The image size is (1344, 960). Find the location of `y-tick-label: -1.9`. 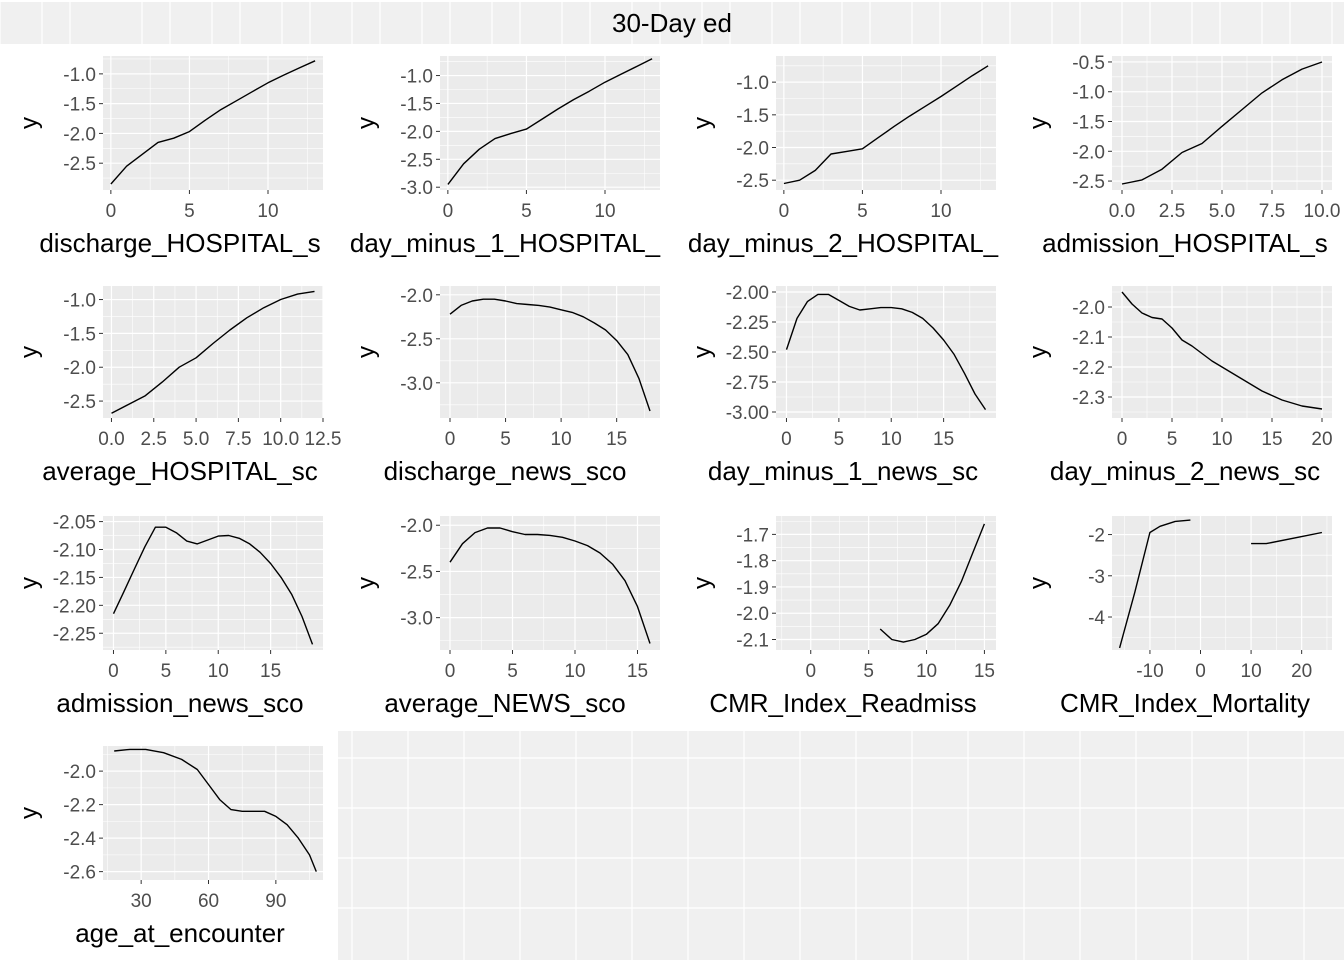

y-tick-label: -1.9 is located at coordinates (752, 588).